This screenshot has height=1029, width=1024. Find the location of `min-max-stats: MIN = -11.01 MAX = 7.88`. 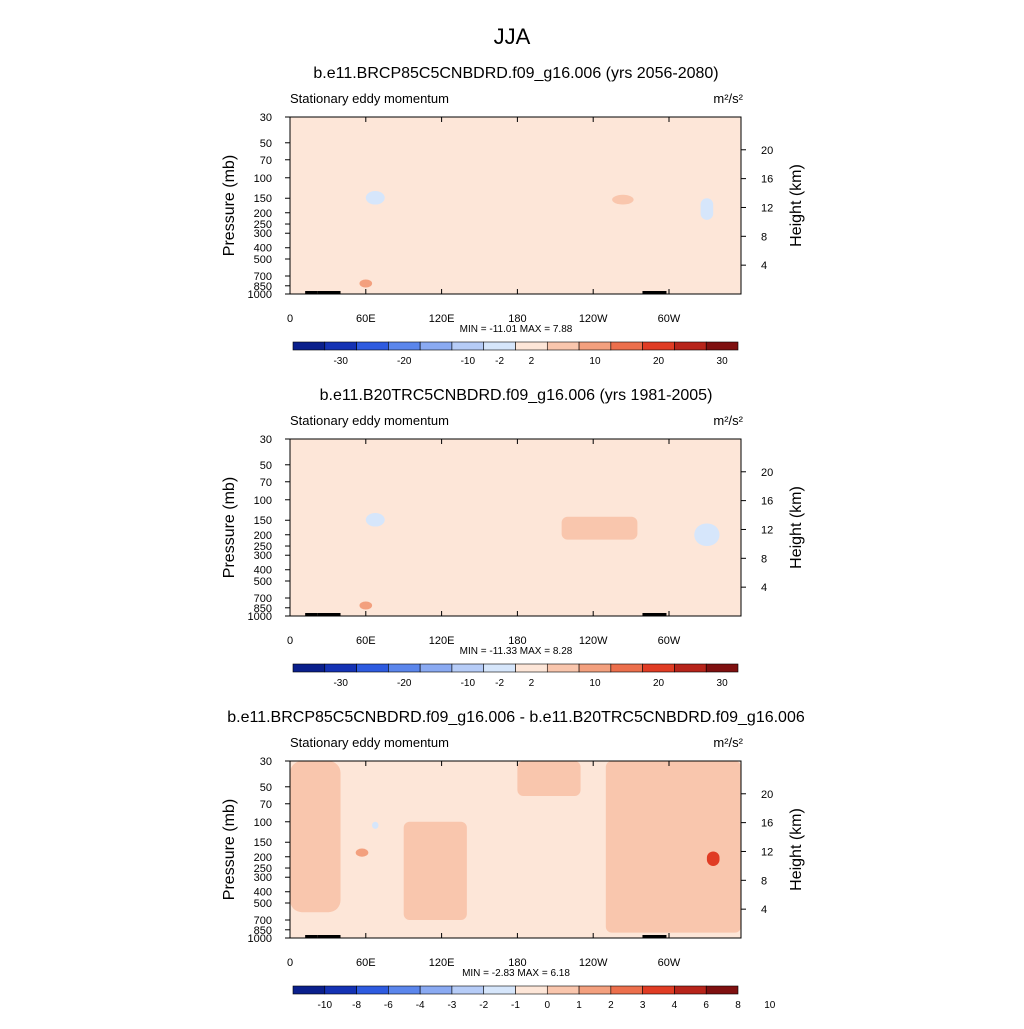

min-max-stats: MIN = -11.01 MAX = 7.88 is located at coordinates (516, 329).